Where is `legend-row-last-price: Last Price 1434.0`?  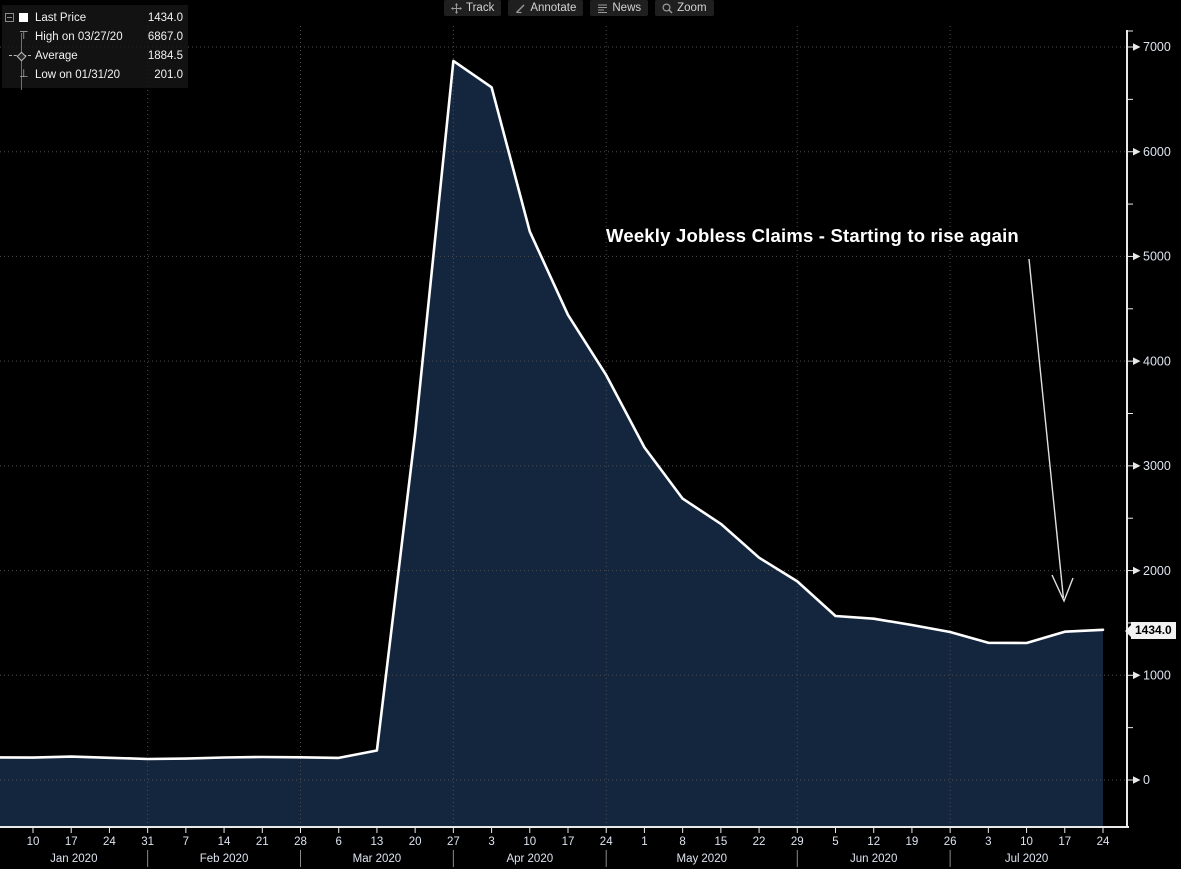
legend-row-last-price: Last Price 1434.0 is located at coordinates (94, 17).